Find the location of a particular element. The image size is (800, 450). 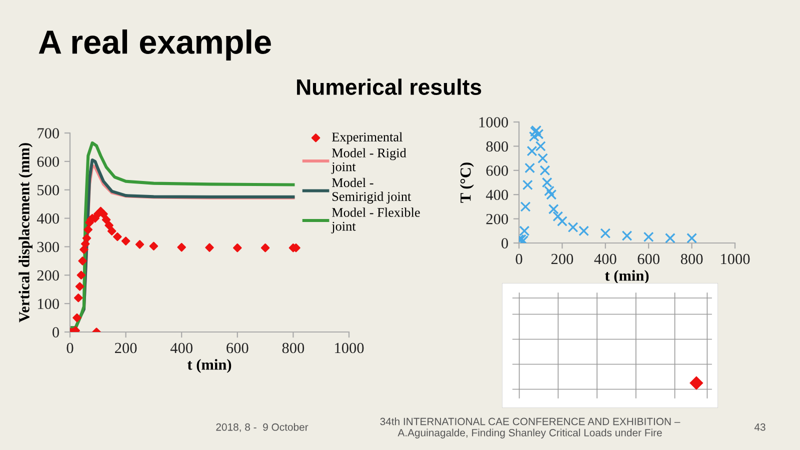

y-tick-label: 800 is located at coordinates (497, 146).